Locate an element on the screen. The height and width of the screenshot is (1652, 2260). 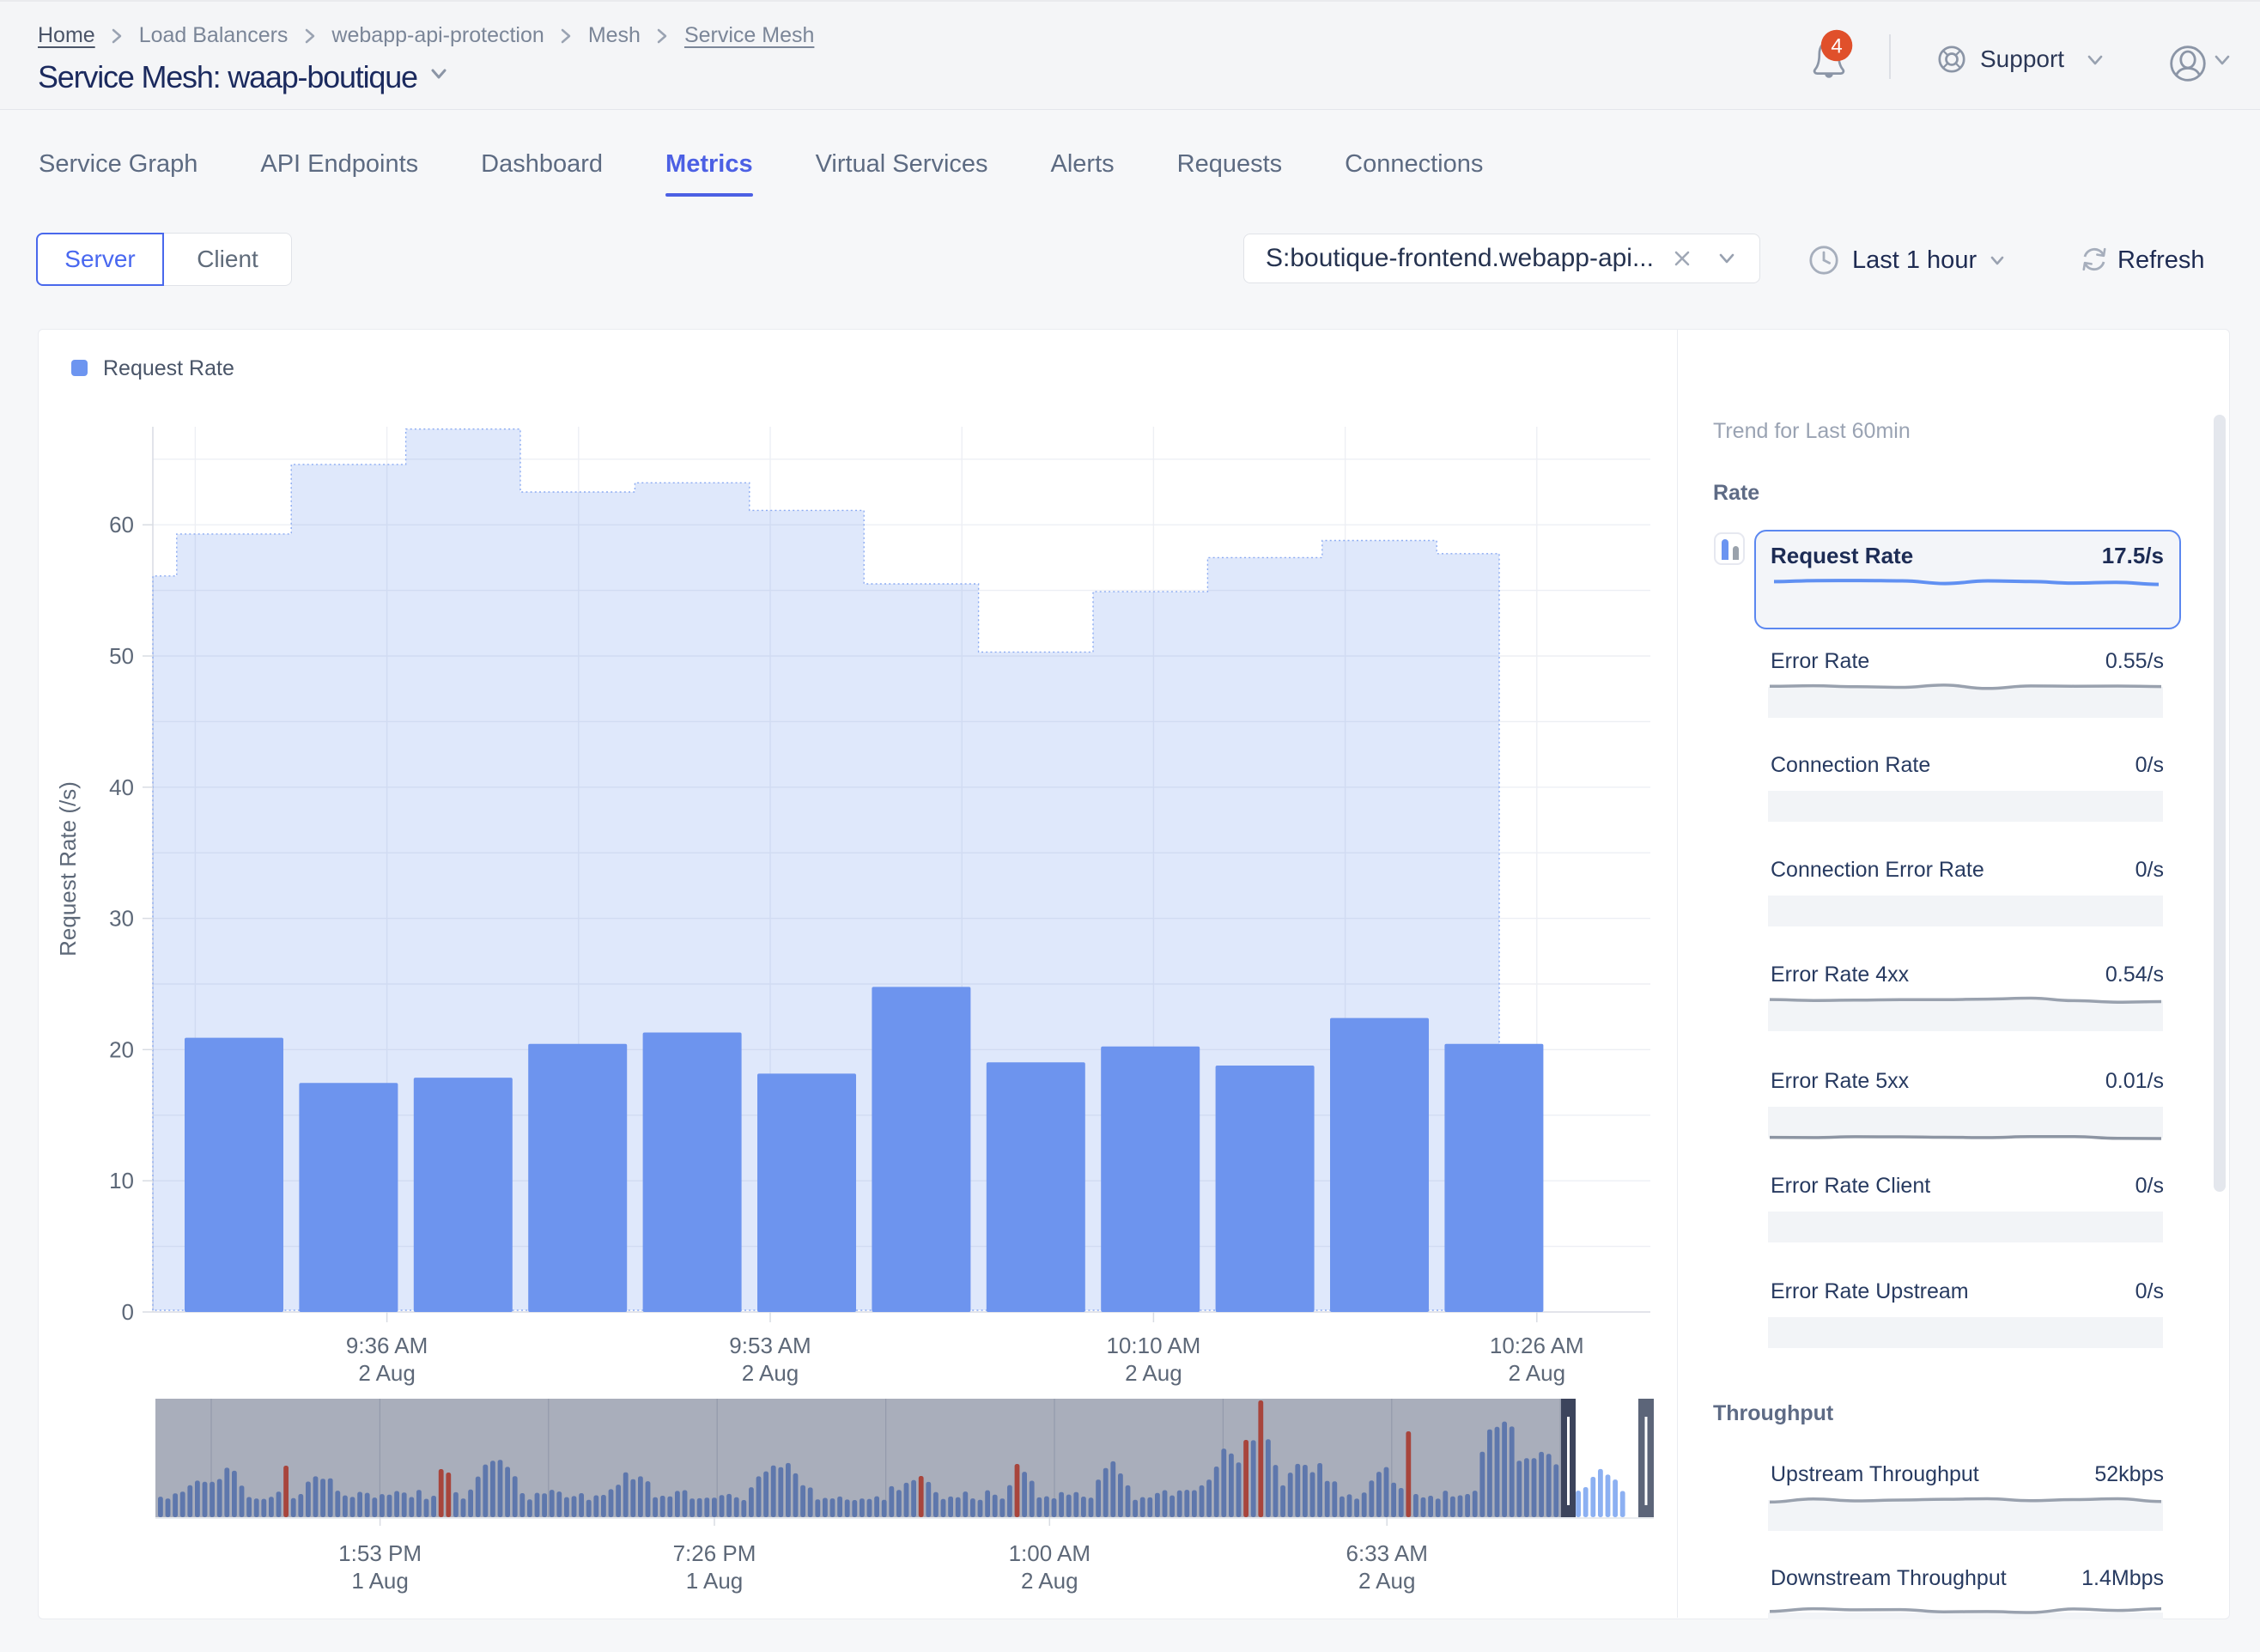
svg-text: 9:36 AM is located at coordinates (387, 1345).